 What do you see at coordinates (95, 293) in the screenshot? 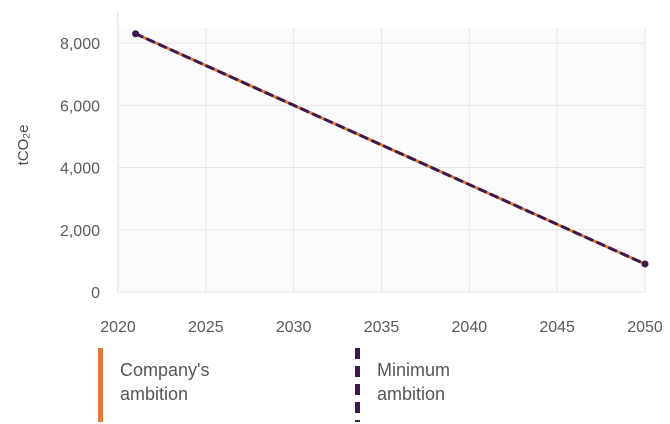
I see `y-tick-label: 0` at bounding box center [95, 293].